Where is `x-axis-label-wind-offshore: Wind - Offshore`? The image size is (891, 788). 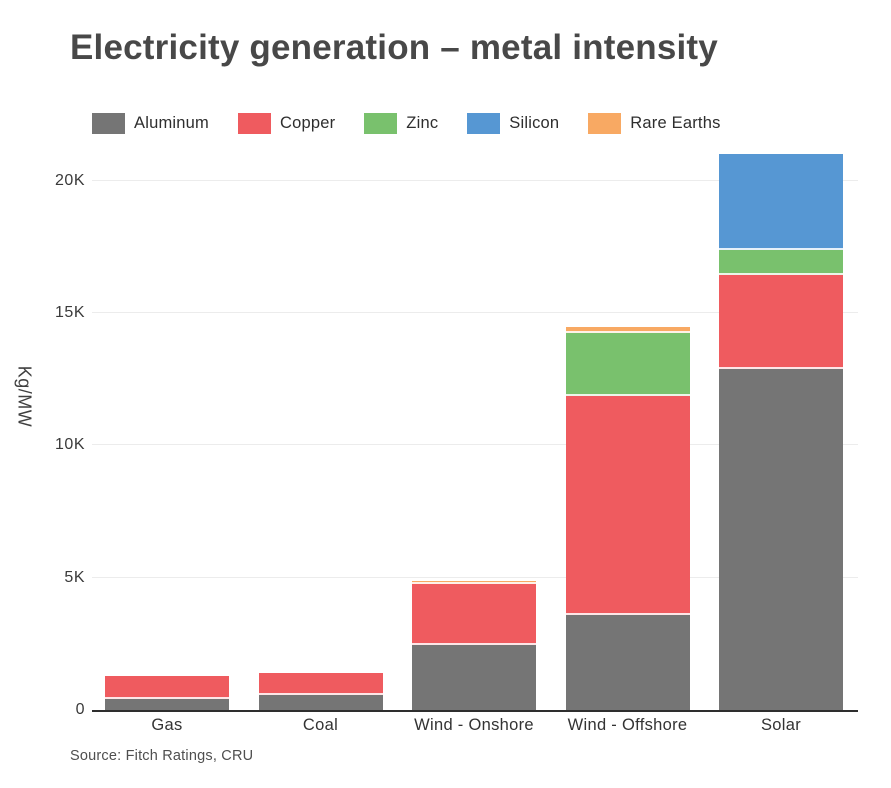 x-axis-label-wind-offshore: Wind - Offshore is located at coordinates (627, 725).